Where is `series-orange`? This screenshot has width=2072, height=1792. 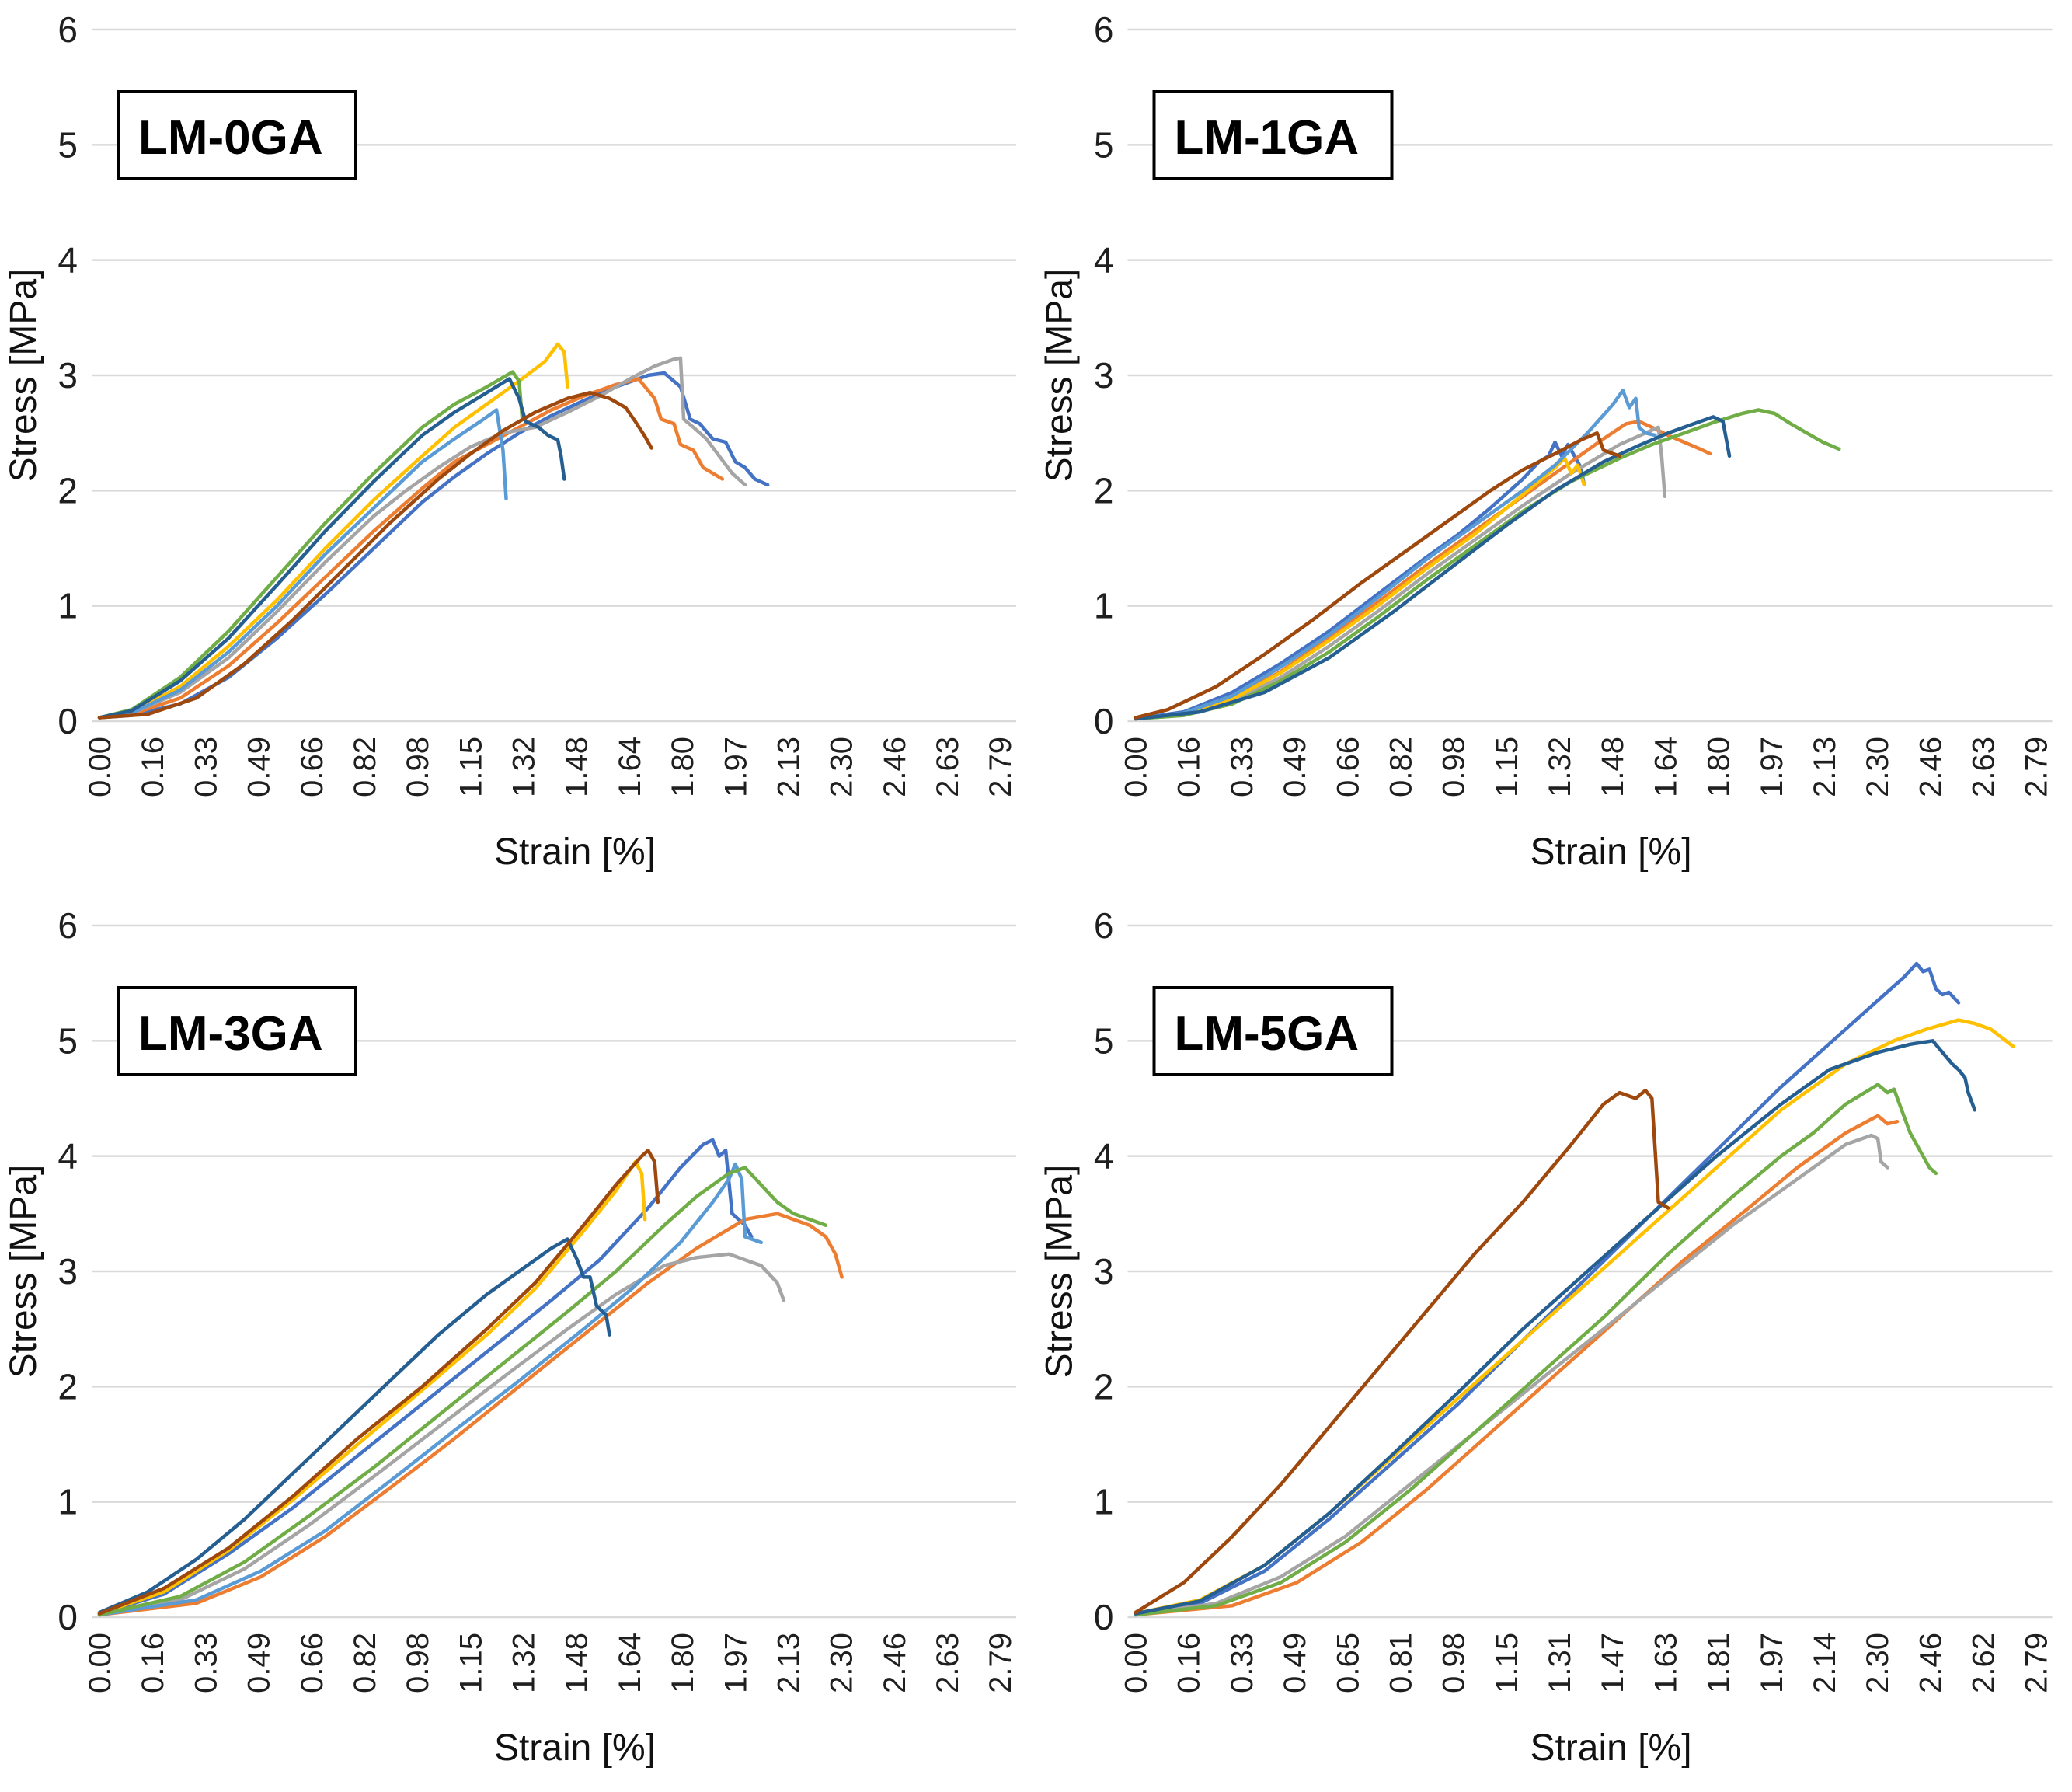
series-orange is located at coordinates (470, 1415).